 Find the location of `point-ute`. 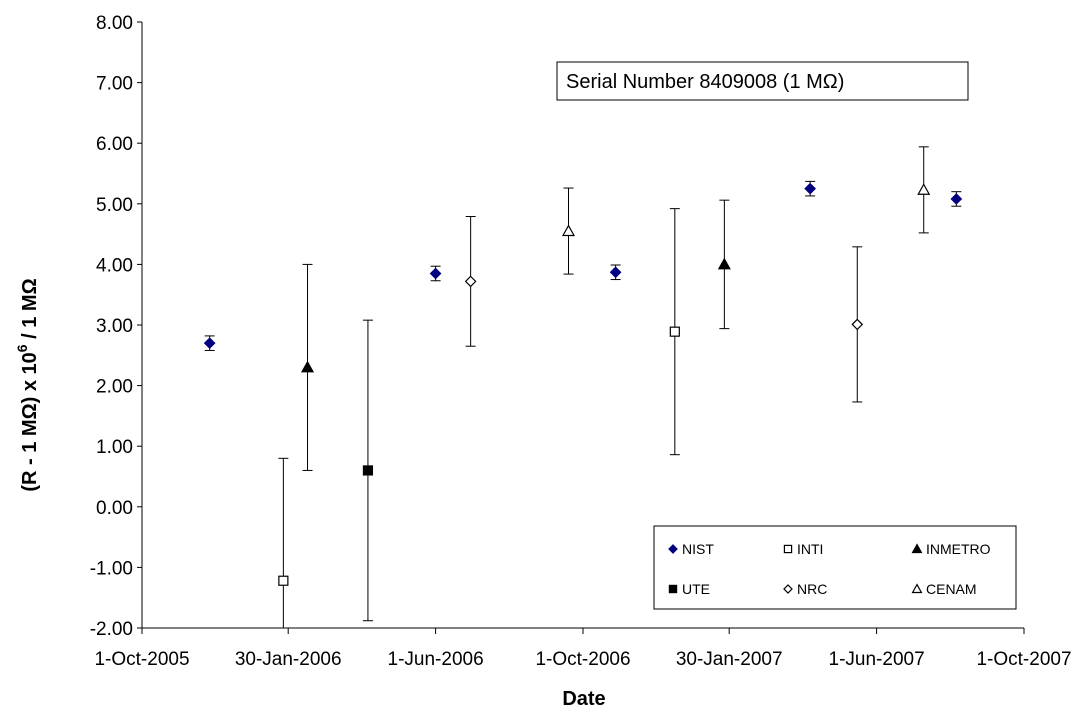

point-ute is located at coordinates (368, 470).